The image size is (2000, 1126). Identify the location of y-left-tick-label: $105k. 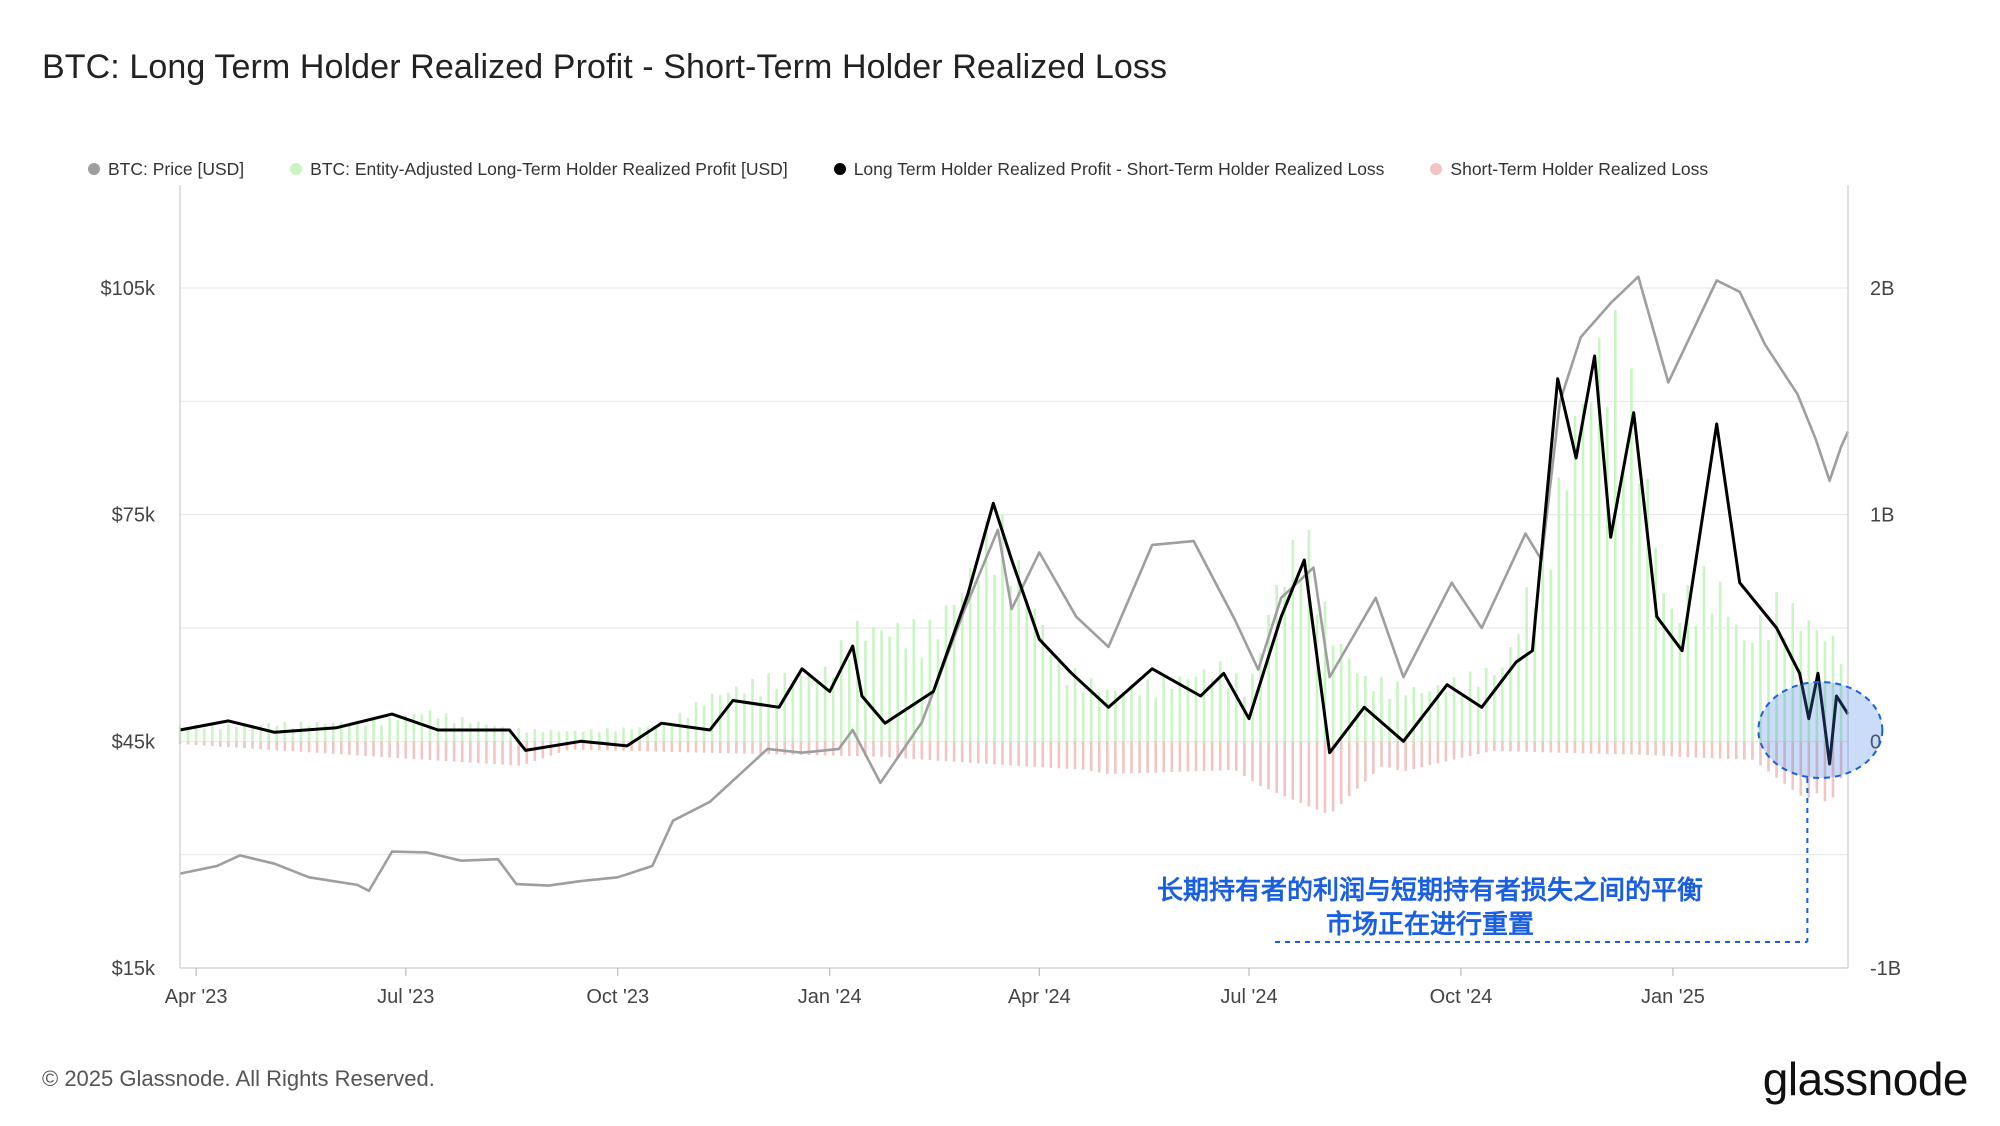
(128, 289).